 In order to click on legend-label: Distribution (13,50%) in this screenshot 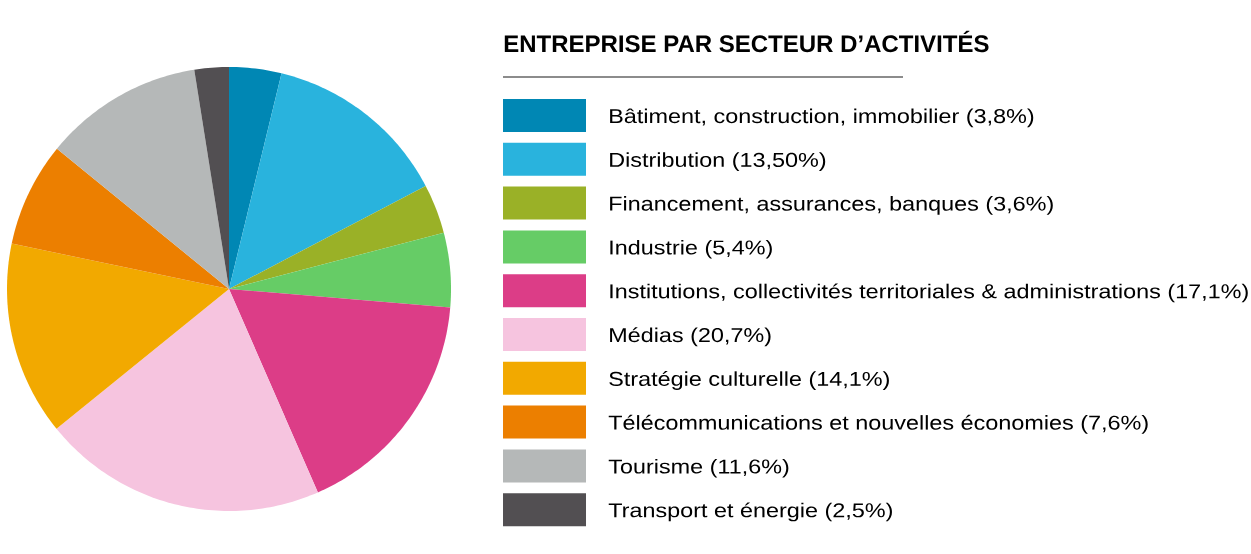, I will do `click(718, 161)`.